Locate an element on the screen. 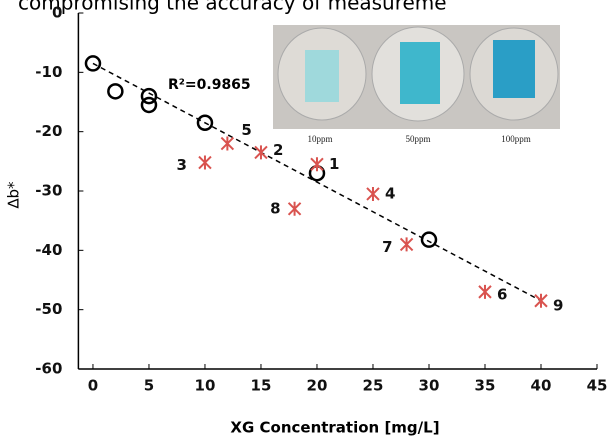 The image size is (611, 439). inset-label: 50ppm is located at coordinates (417, 139).